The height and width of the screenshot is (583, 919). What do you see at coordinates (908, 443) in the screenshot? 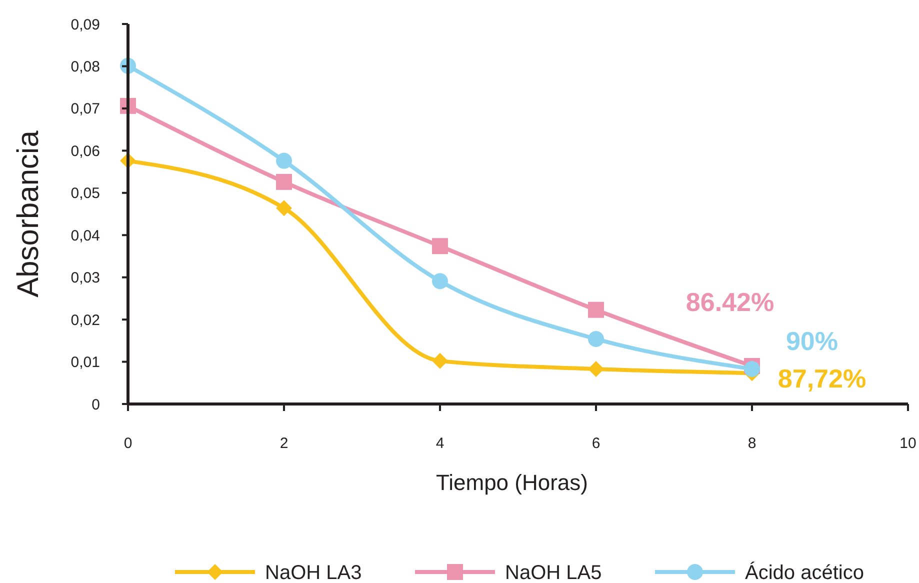
I see `x-tick-label: 10` at bounding box center [908, 443].